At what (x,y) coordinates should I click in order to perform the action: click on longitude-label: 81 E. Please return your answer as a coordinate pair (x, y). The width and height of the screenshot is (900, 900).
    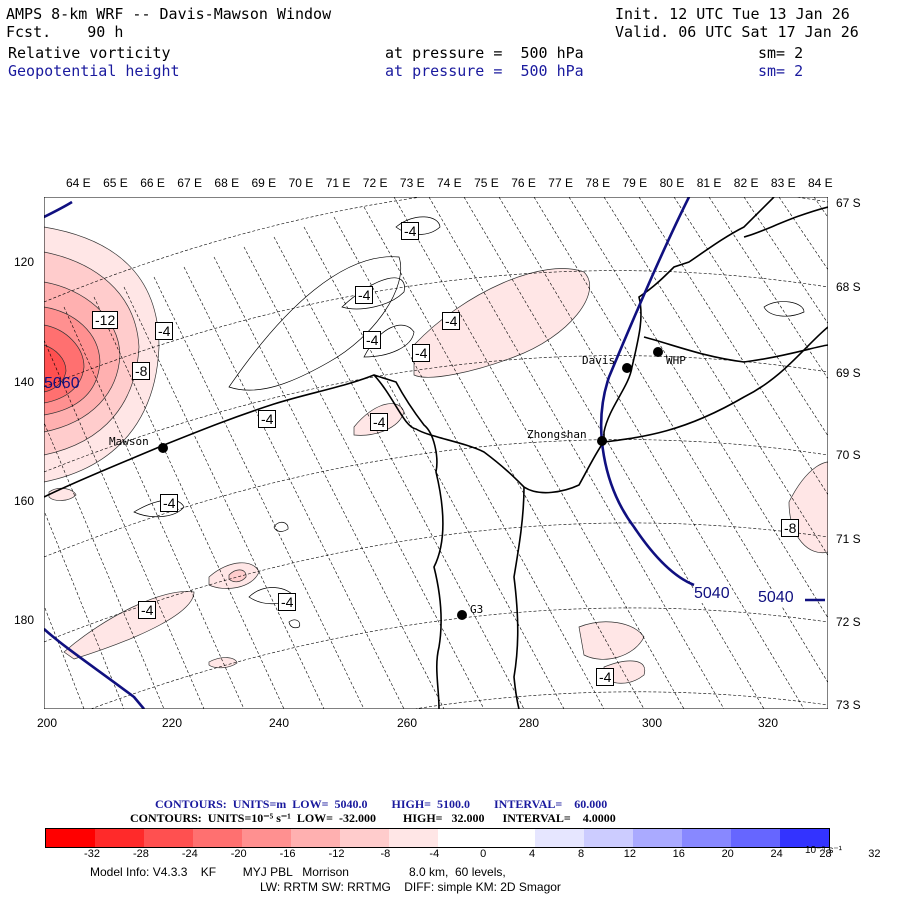
    Looking at the image, I should click on (709, 183).